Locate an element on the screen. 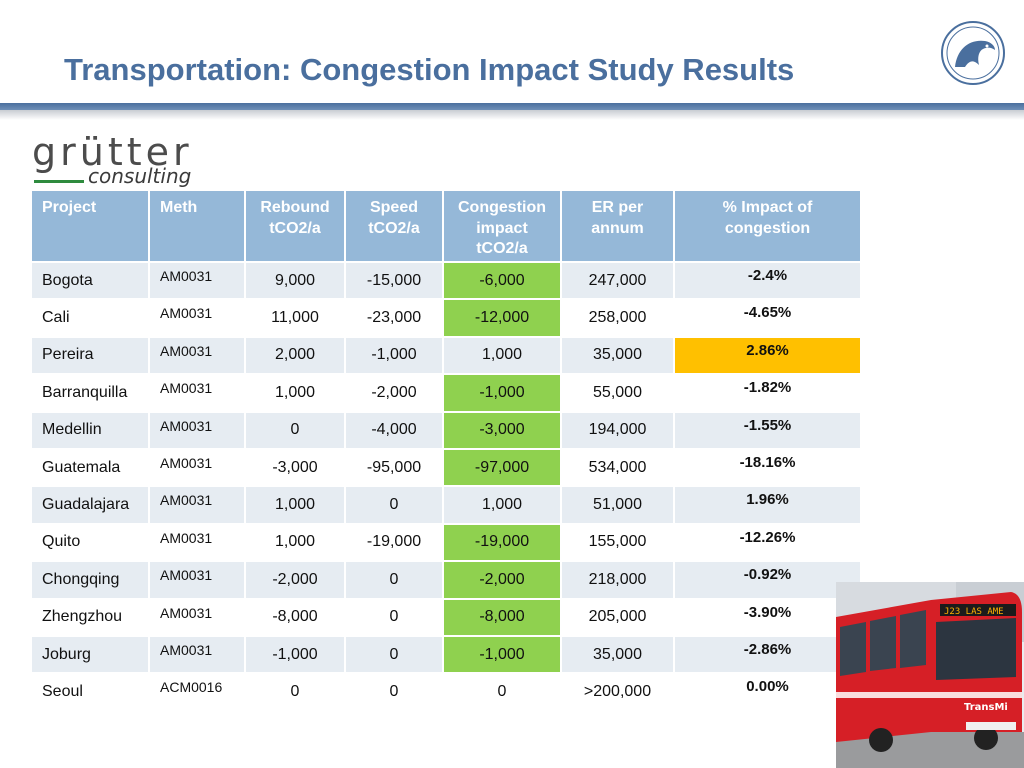 The width and height of the screenshot is (1024, 768). cell-pct: -2.4% is located at coordinates (768, 280).